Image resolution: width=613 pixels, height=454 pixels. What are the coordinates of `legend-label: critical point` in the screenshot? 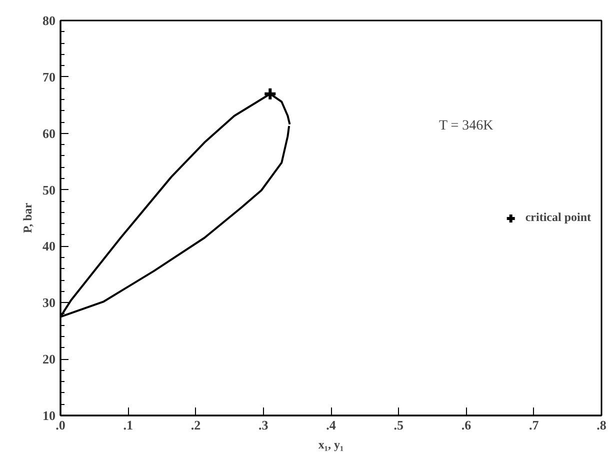 It's located at (558, 217).